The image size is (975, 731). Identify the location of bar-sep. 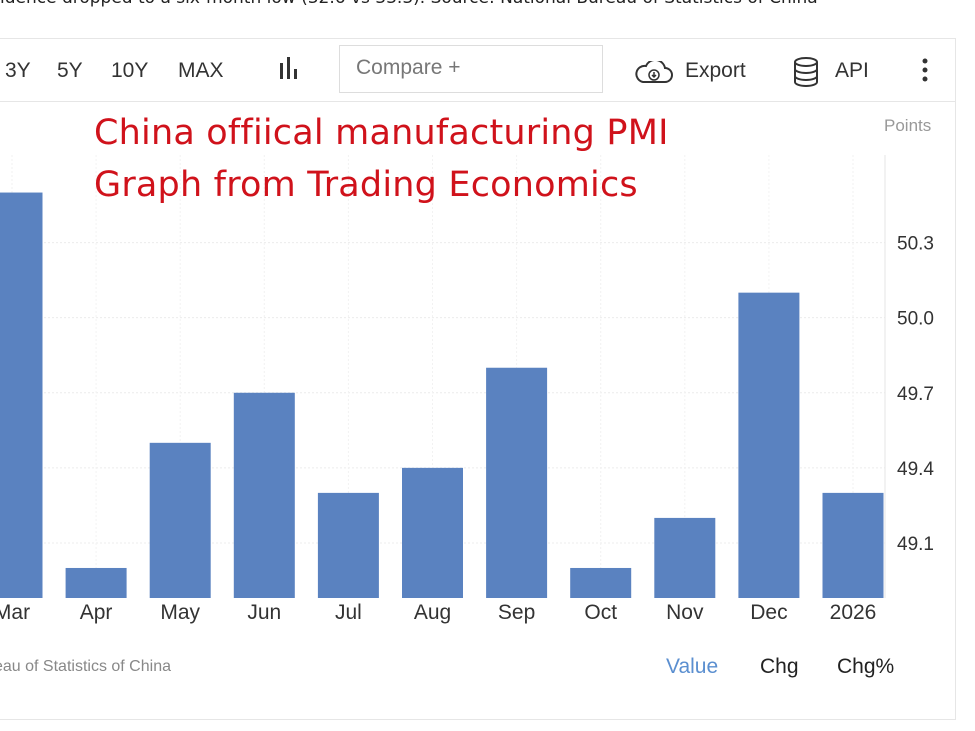
(517, 482).